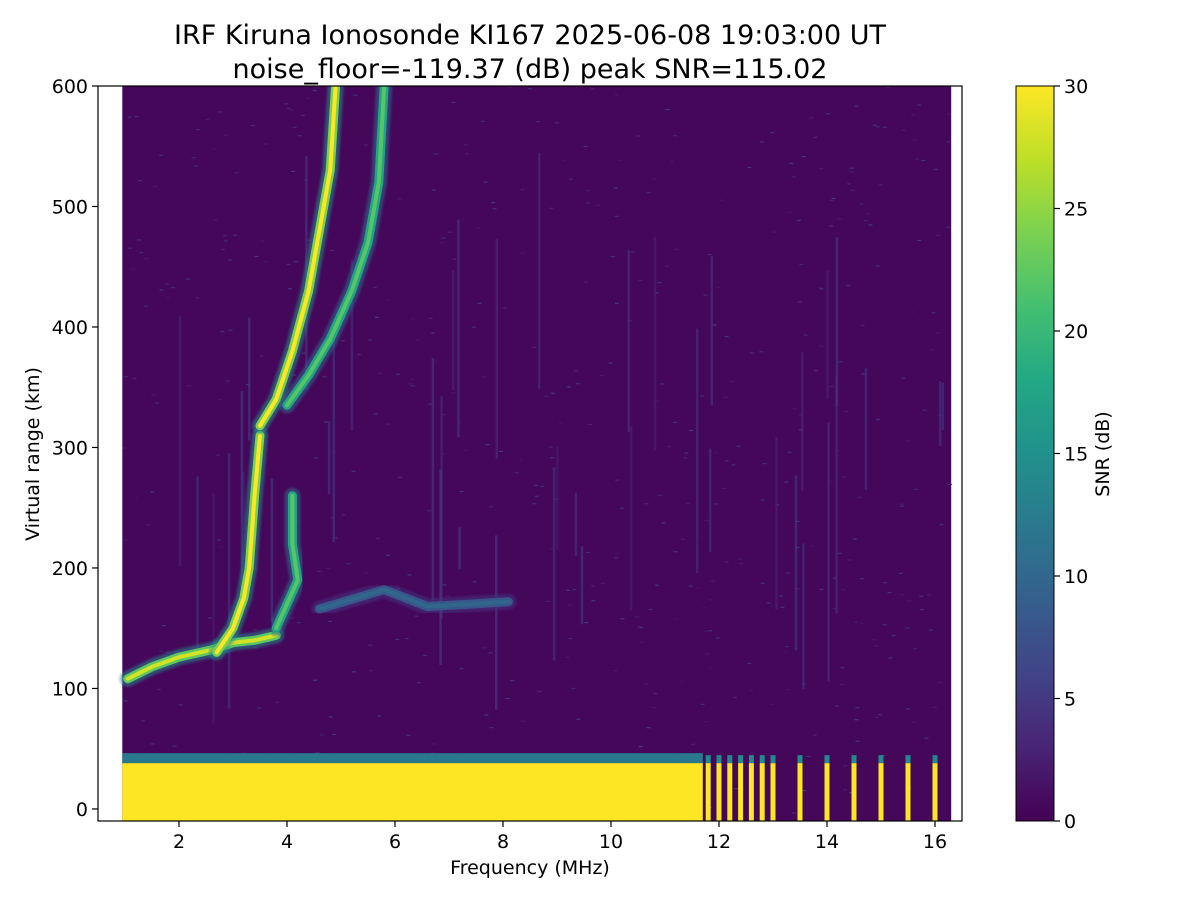 This screenshot has width=1200, height=904. Describe the element at coordinates (395, 842) in the screenshot. I see `x-tick-label: 6` at that location.